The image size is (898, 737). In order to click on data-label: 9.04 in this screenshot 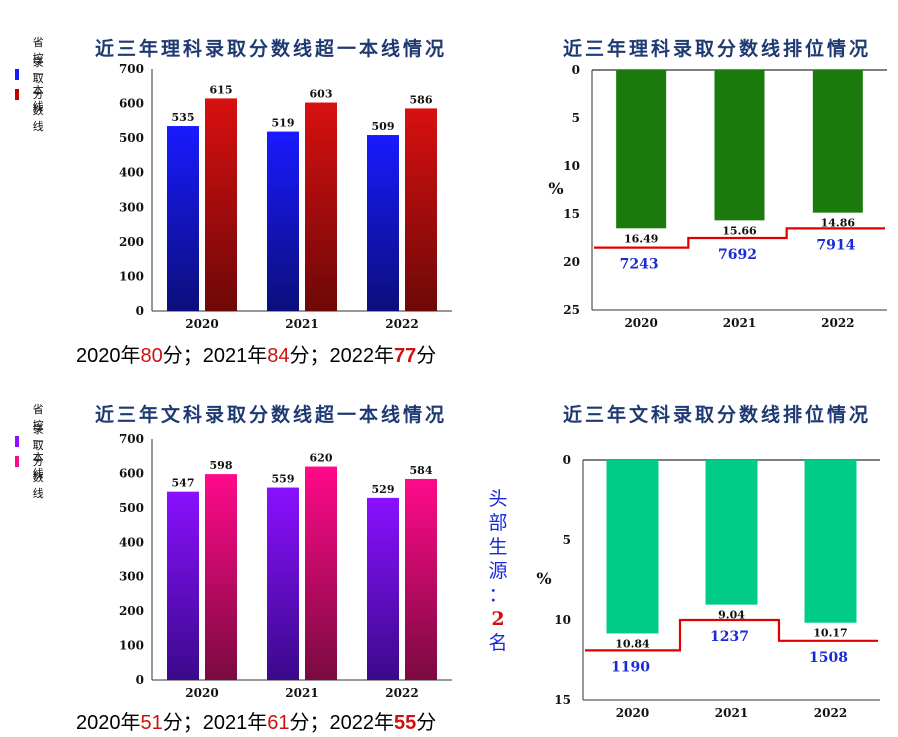, I will do `click(731, 615)`.